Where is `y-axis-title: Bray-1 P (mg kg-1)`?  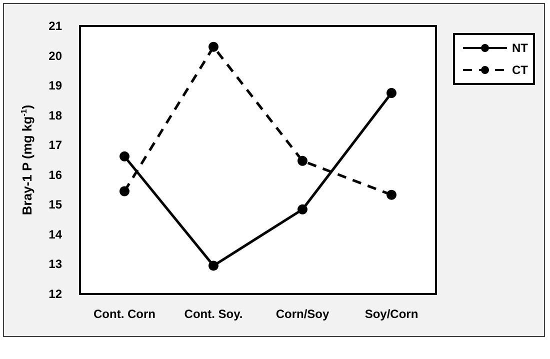 y-axis-title: Bray-1 P (mg kg-1) is located at coordinates (27, 160).